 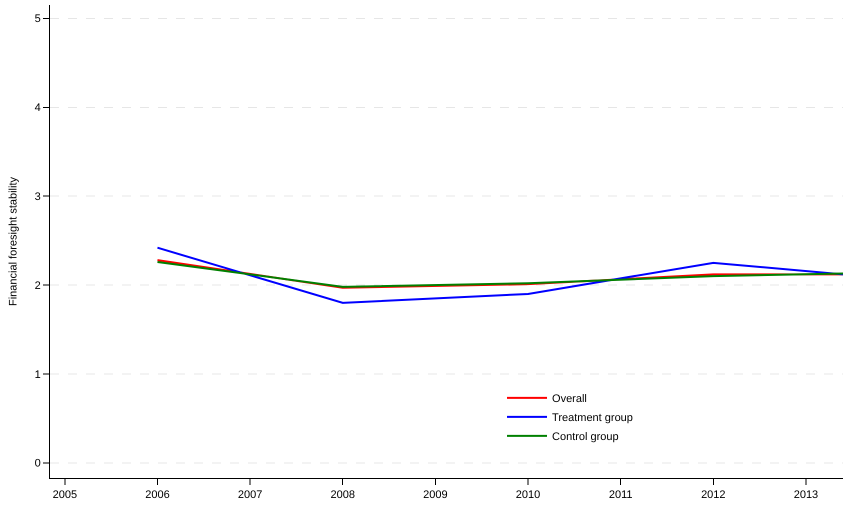 What do you see at coordinates (620, 495) in the screenshot?
I see `x-tick-label: 2011` at bounding box center [620, 495].